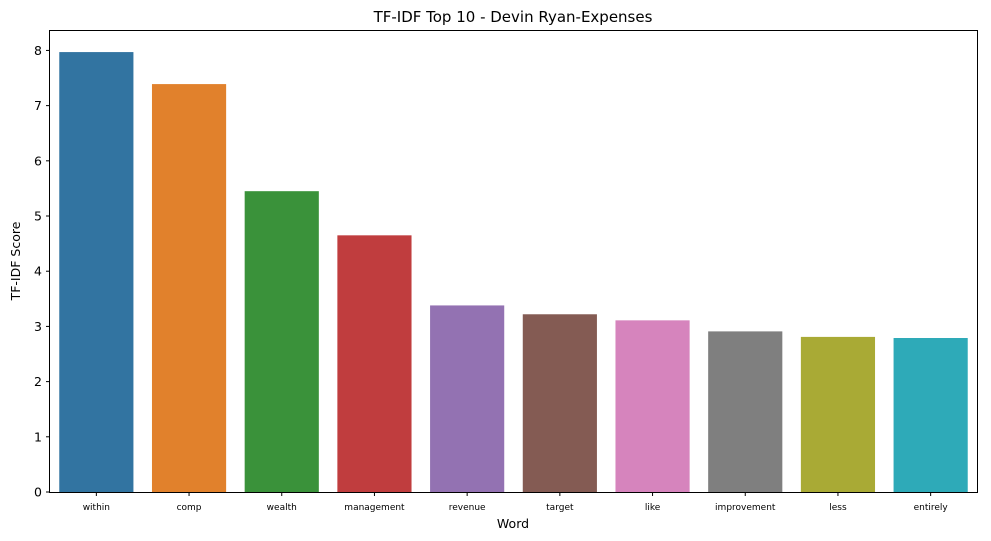 The width and height of the screenshot is (991, 541). What do you see at coordinates (467, 398) in the screenshot?
I see `bar-revenue` at bounding box center [467, 398].